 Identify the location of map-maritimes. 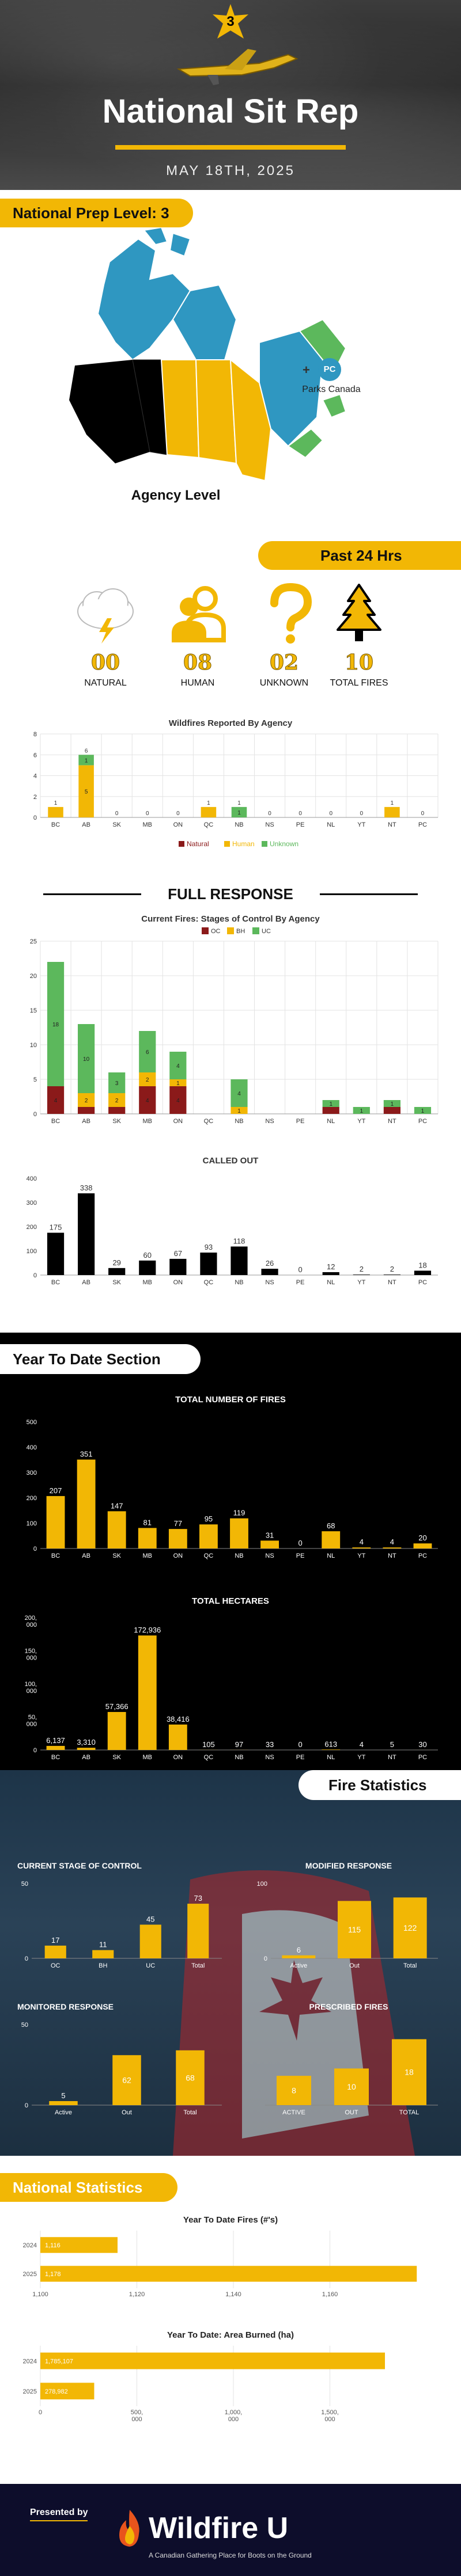
(305, 444).